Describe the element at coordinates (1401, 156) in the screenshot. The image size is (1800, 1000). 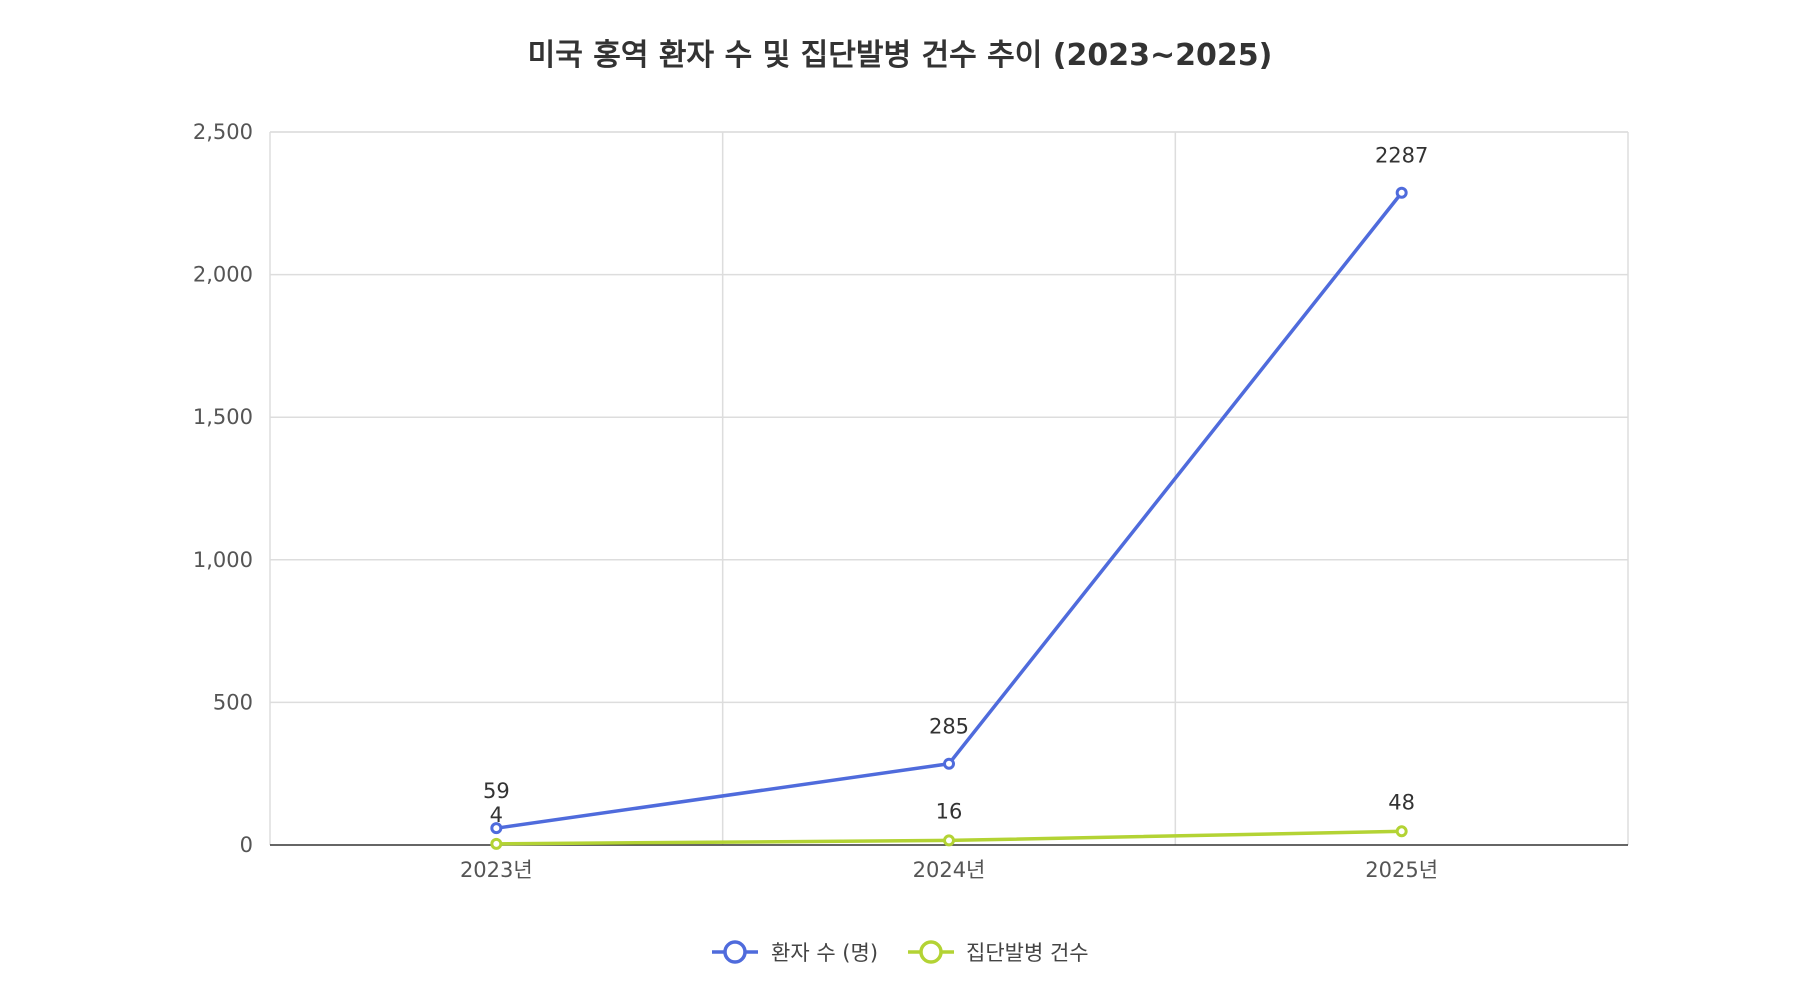
I see `series-1-data-label: 2287` at that location.